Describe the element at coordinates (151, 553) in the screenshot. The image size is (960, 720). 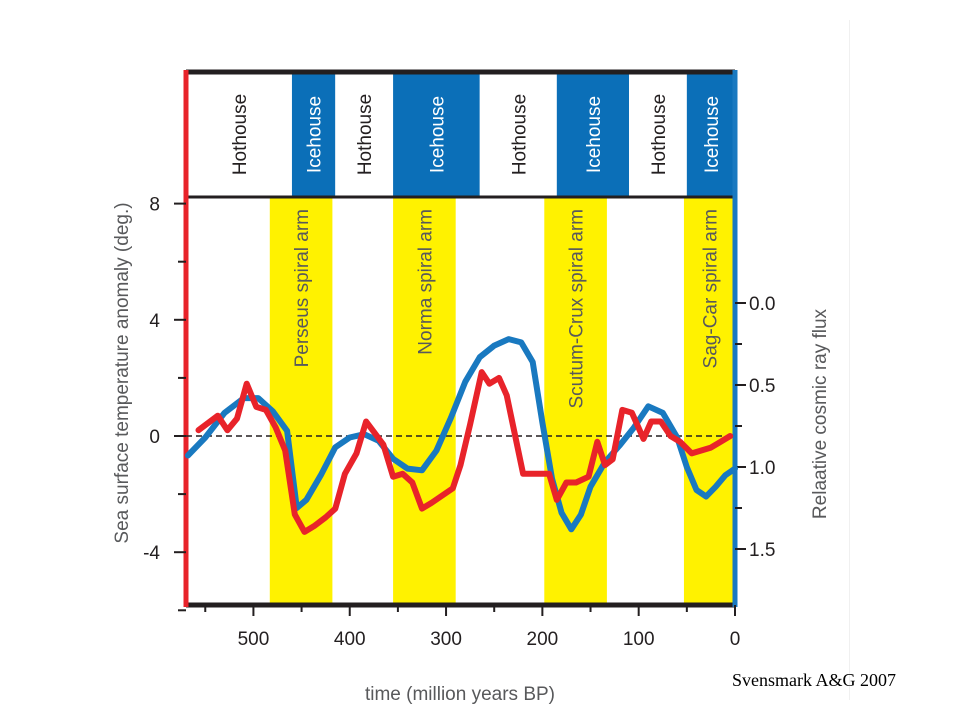
I see `y-tick-label: -4` at that location.